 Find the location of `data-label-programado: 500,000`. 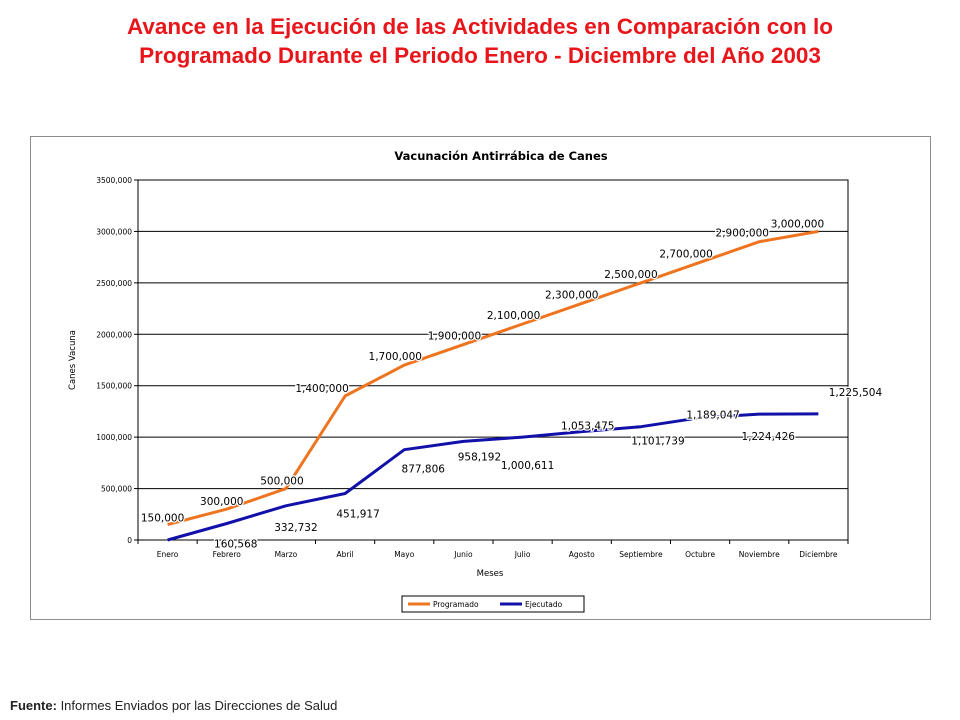

data-label-programado: 500,000 is located at coordinates (281, 482).